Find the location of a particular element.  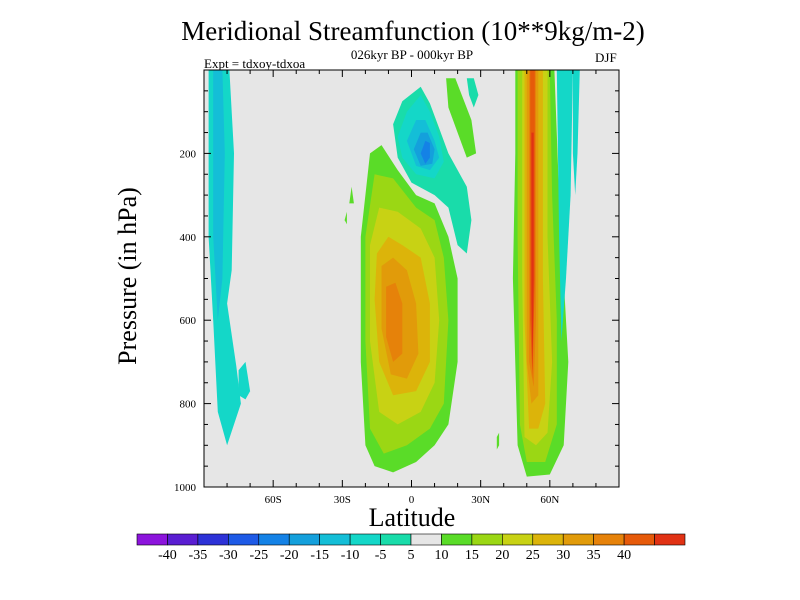

contour-neg-band-sh-inner is located at coordinates (219, 195).